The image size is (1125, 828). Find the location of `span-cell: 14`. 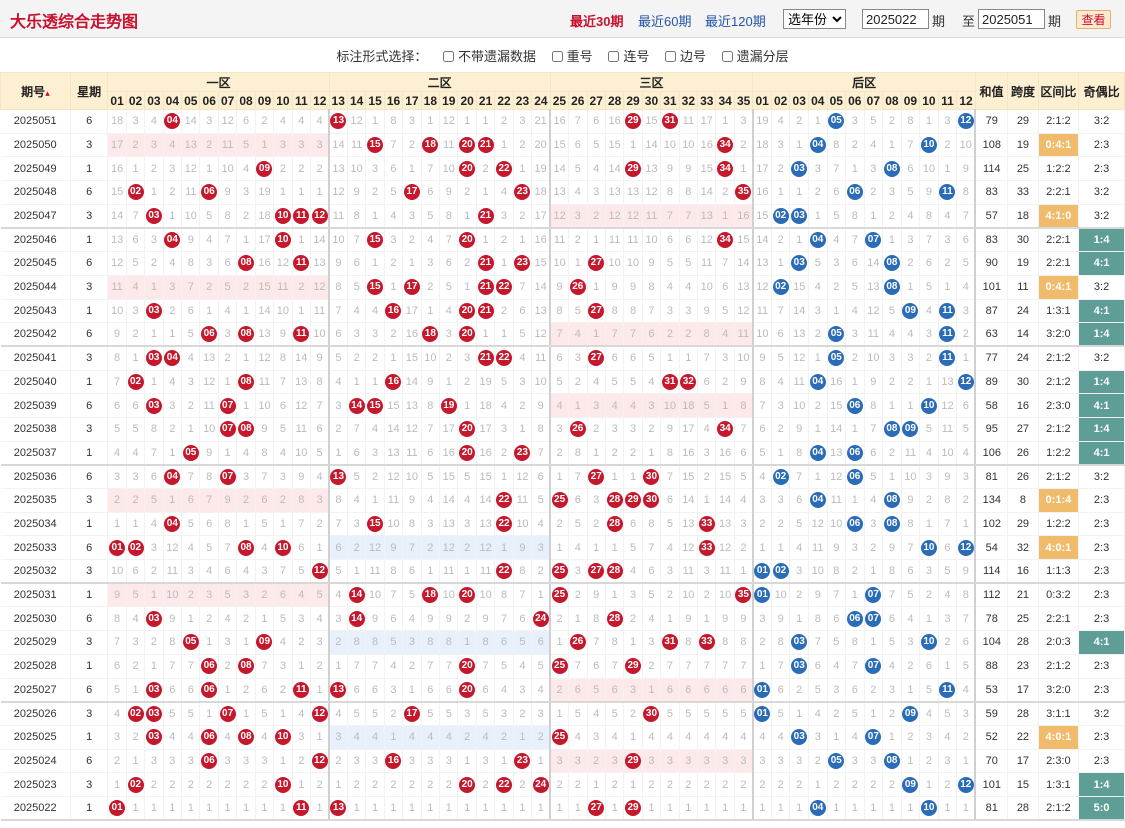

span-cell: 14 is located at coordinates (1023, 335).